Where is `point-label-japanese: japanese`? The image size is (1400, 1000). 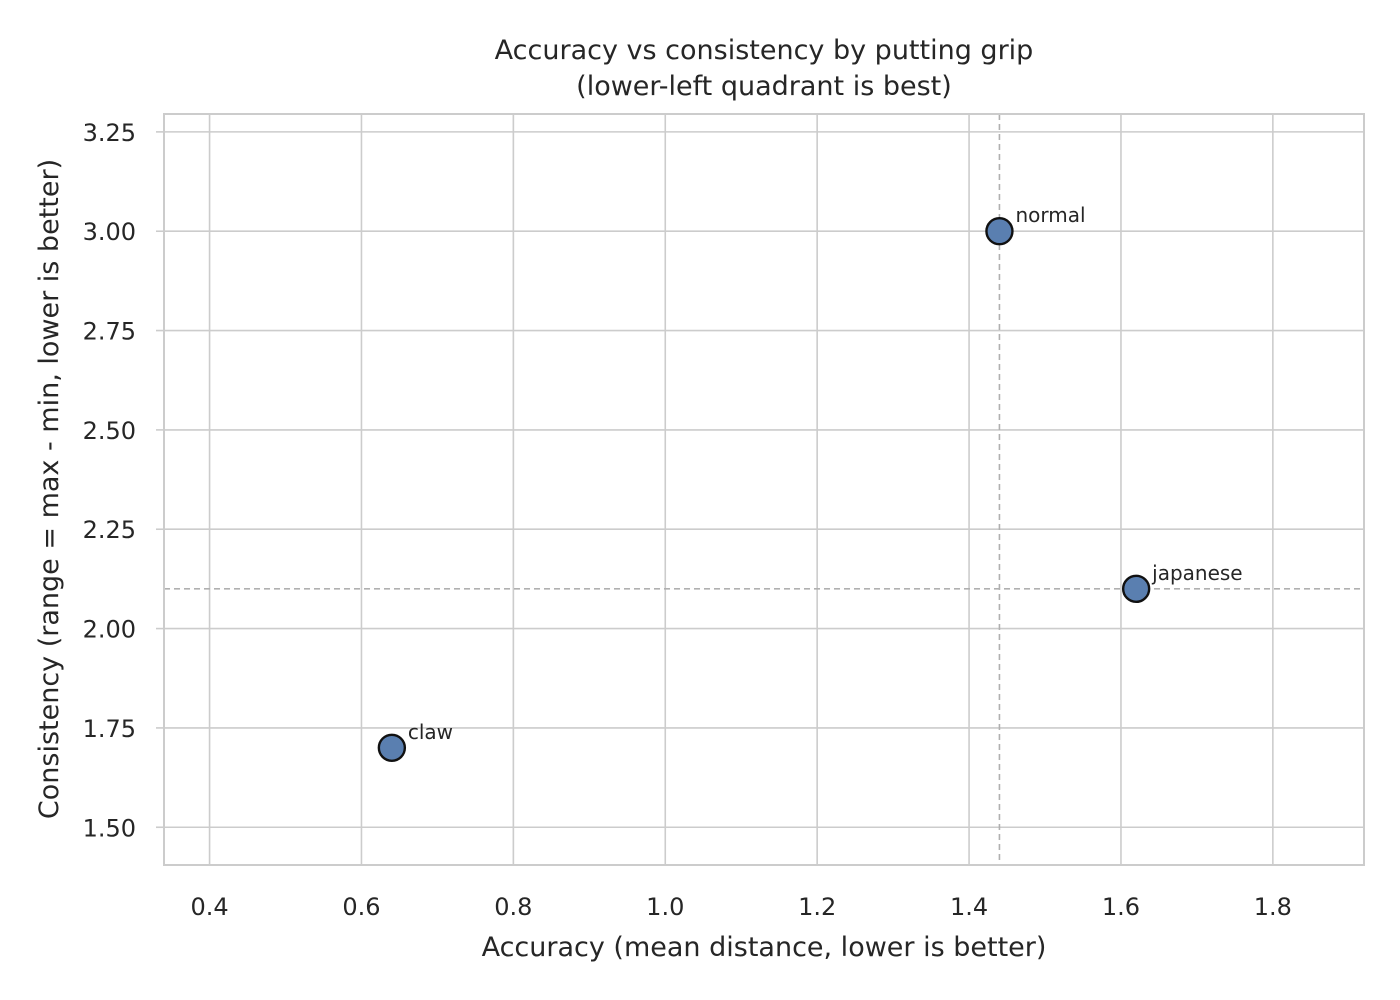
point-label-japanese: japanese is located at coordinates (1196, 573).